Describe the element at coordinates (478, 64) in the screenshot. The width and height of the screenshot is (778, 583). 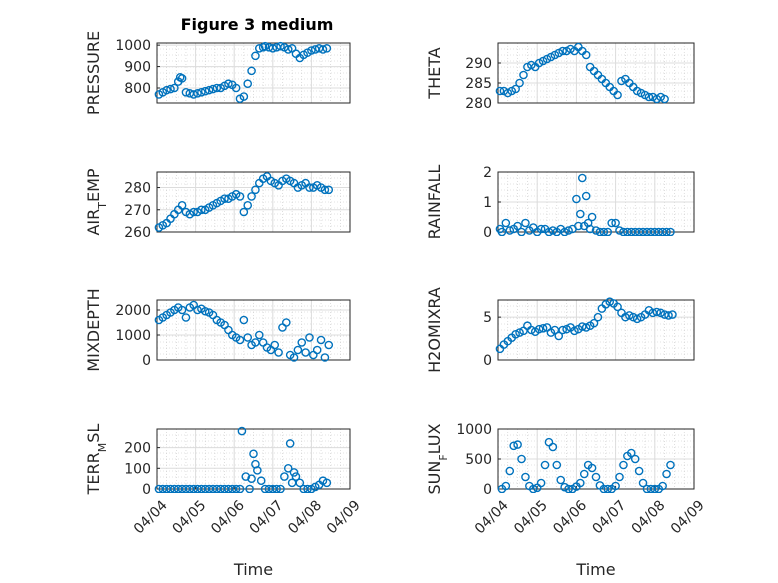
I see `y-tick-label: 290` at that location.